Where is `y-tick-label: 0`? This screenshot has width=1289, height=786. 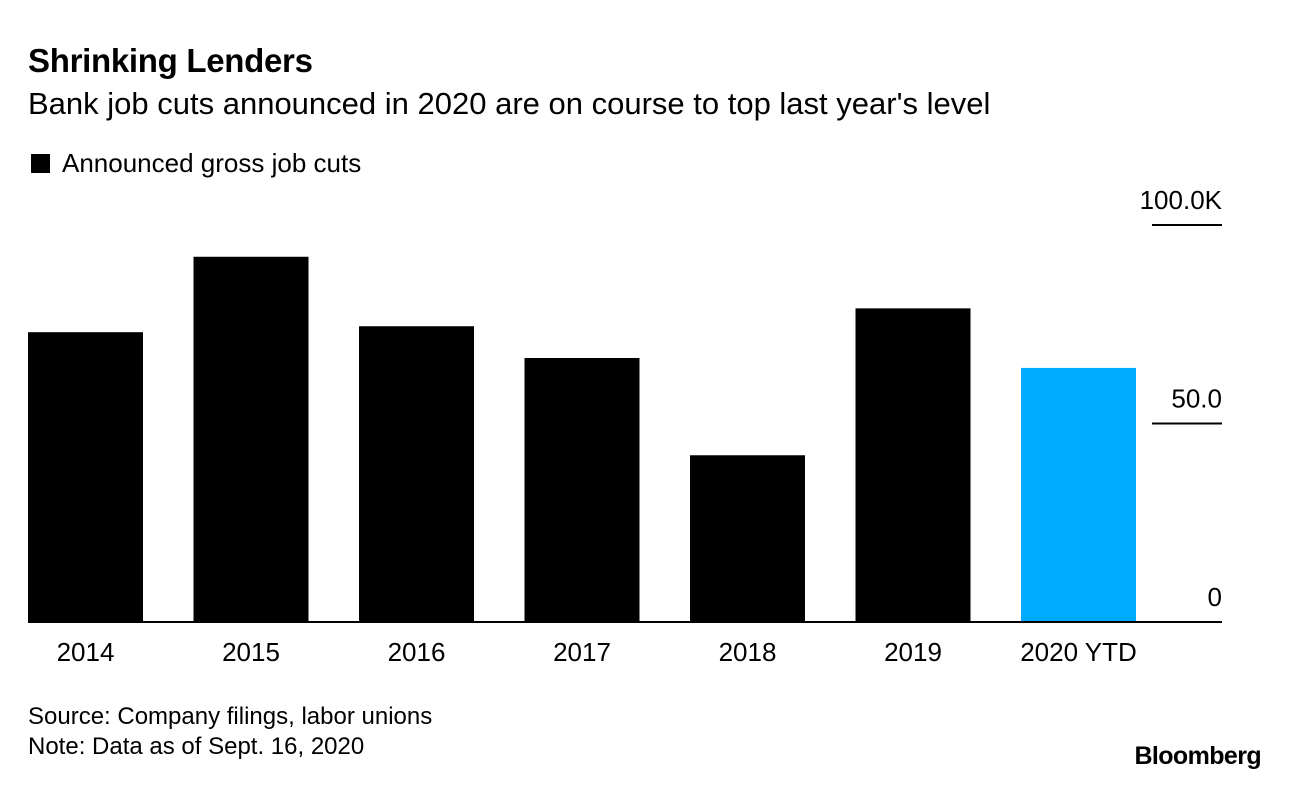
y-tick-label: 0 is located at coordinates (1215, 597).